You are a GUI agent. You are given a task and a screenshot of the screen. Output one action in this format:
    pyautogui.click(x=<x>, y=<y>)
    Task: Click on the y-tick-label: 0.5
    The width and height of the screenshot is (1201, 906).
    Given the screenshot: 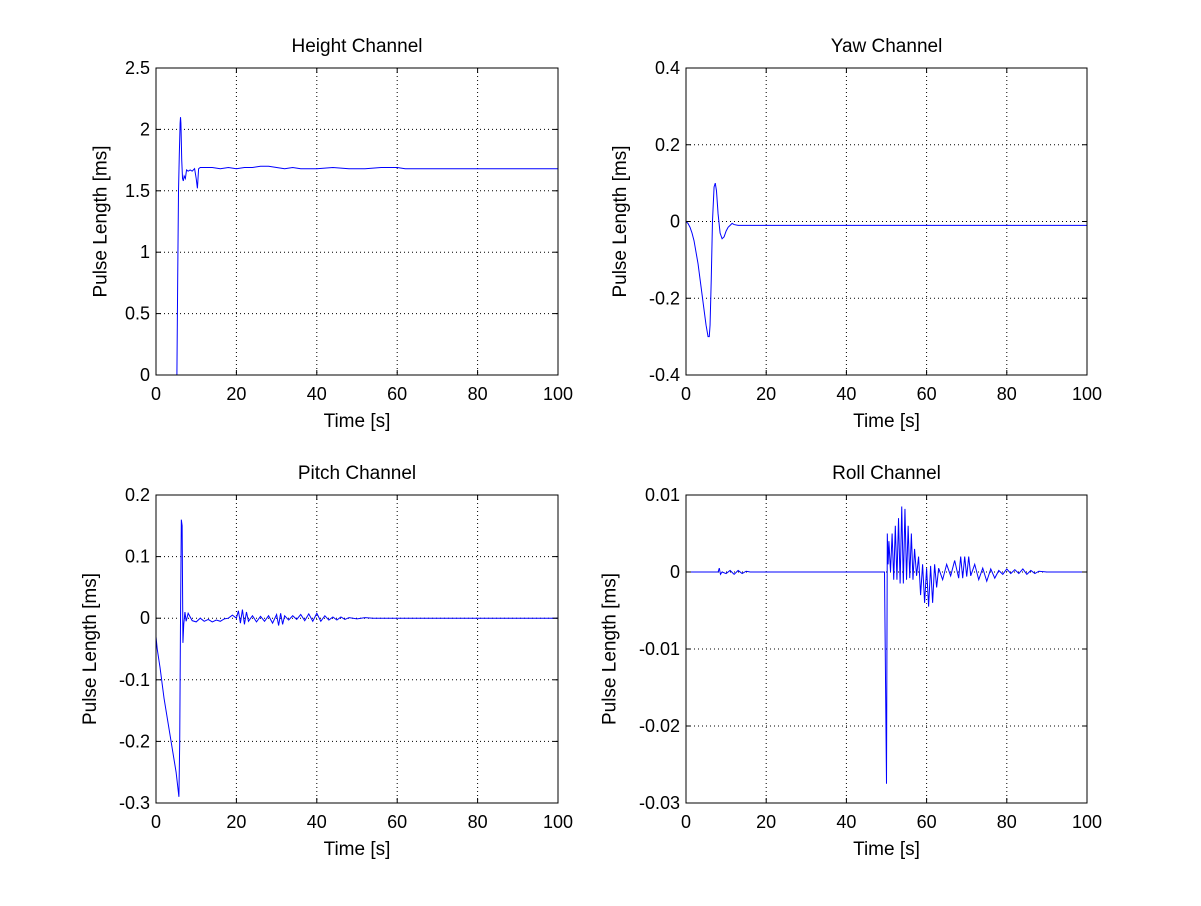 What is the action you would take?
    pyautogui.click(x=137, y=314)
    